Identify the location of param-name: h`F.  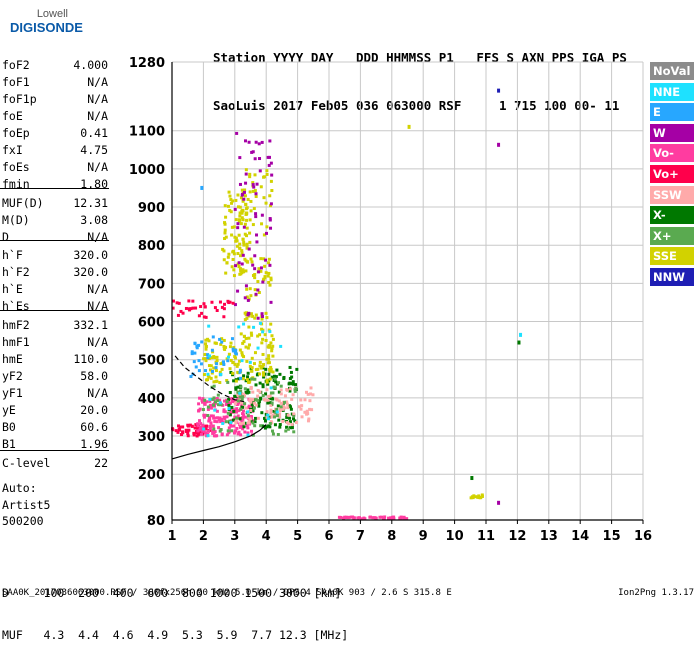
(12, 255).